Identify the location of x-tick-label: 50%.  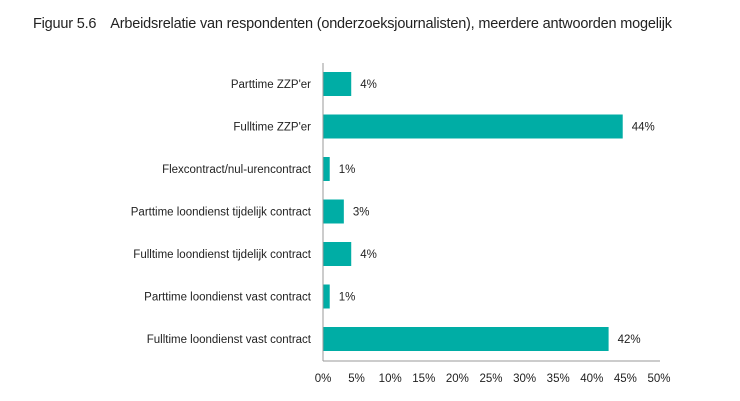
(658, 379).